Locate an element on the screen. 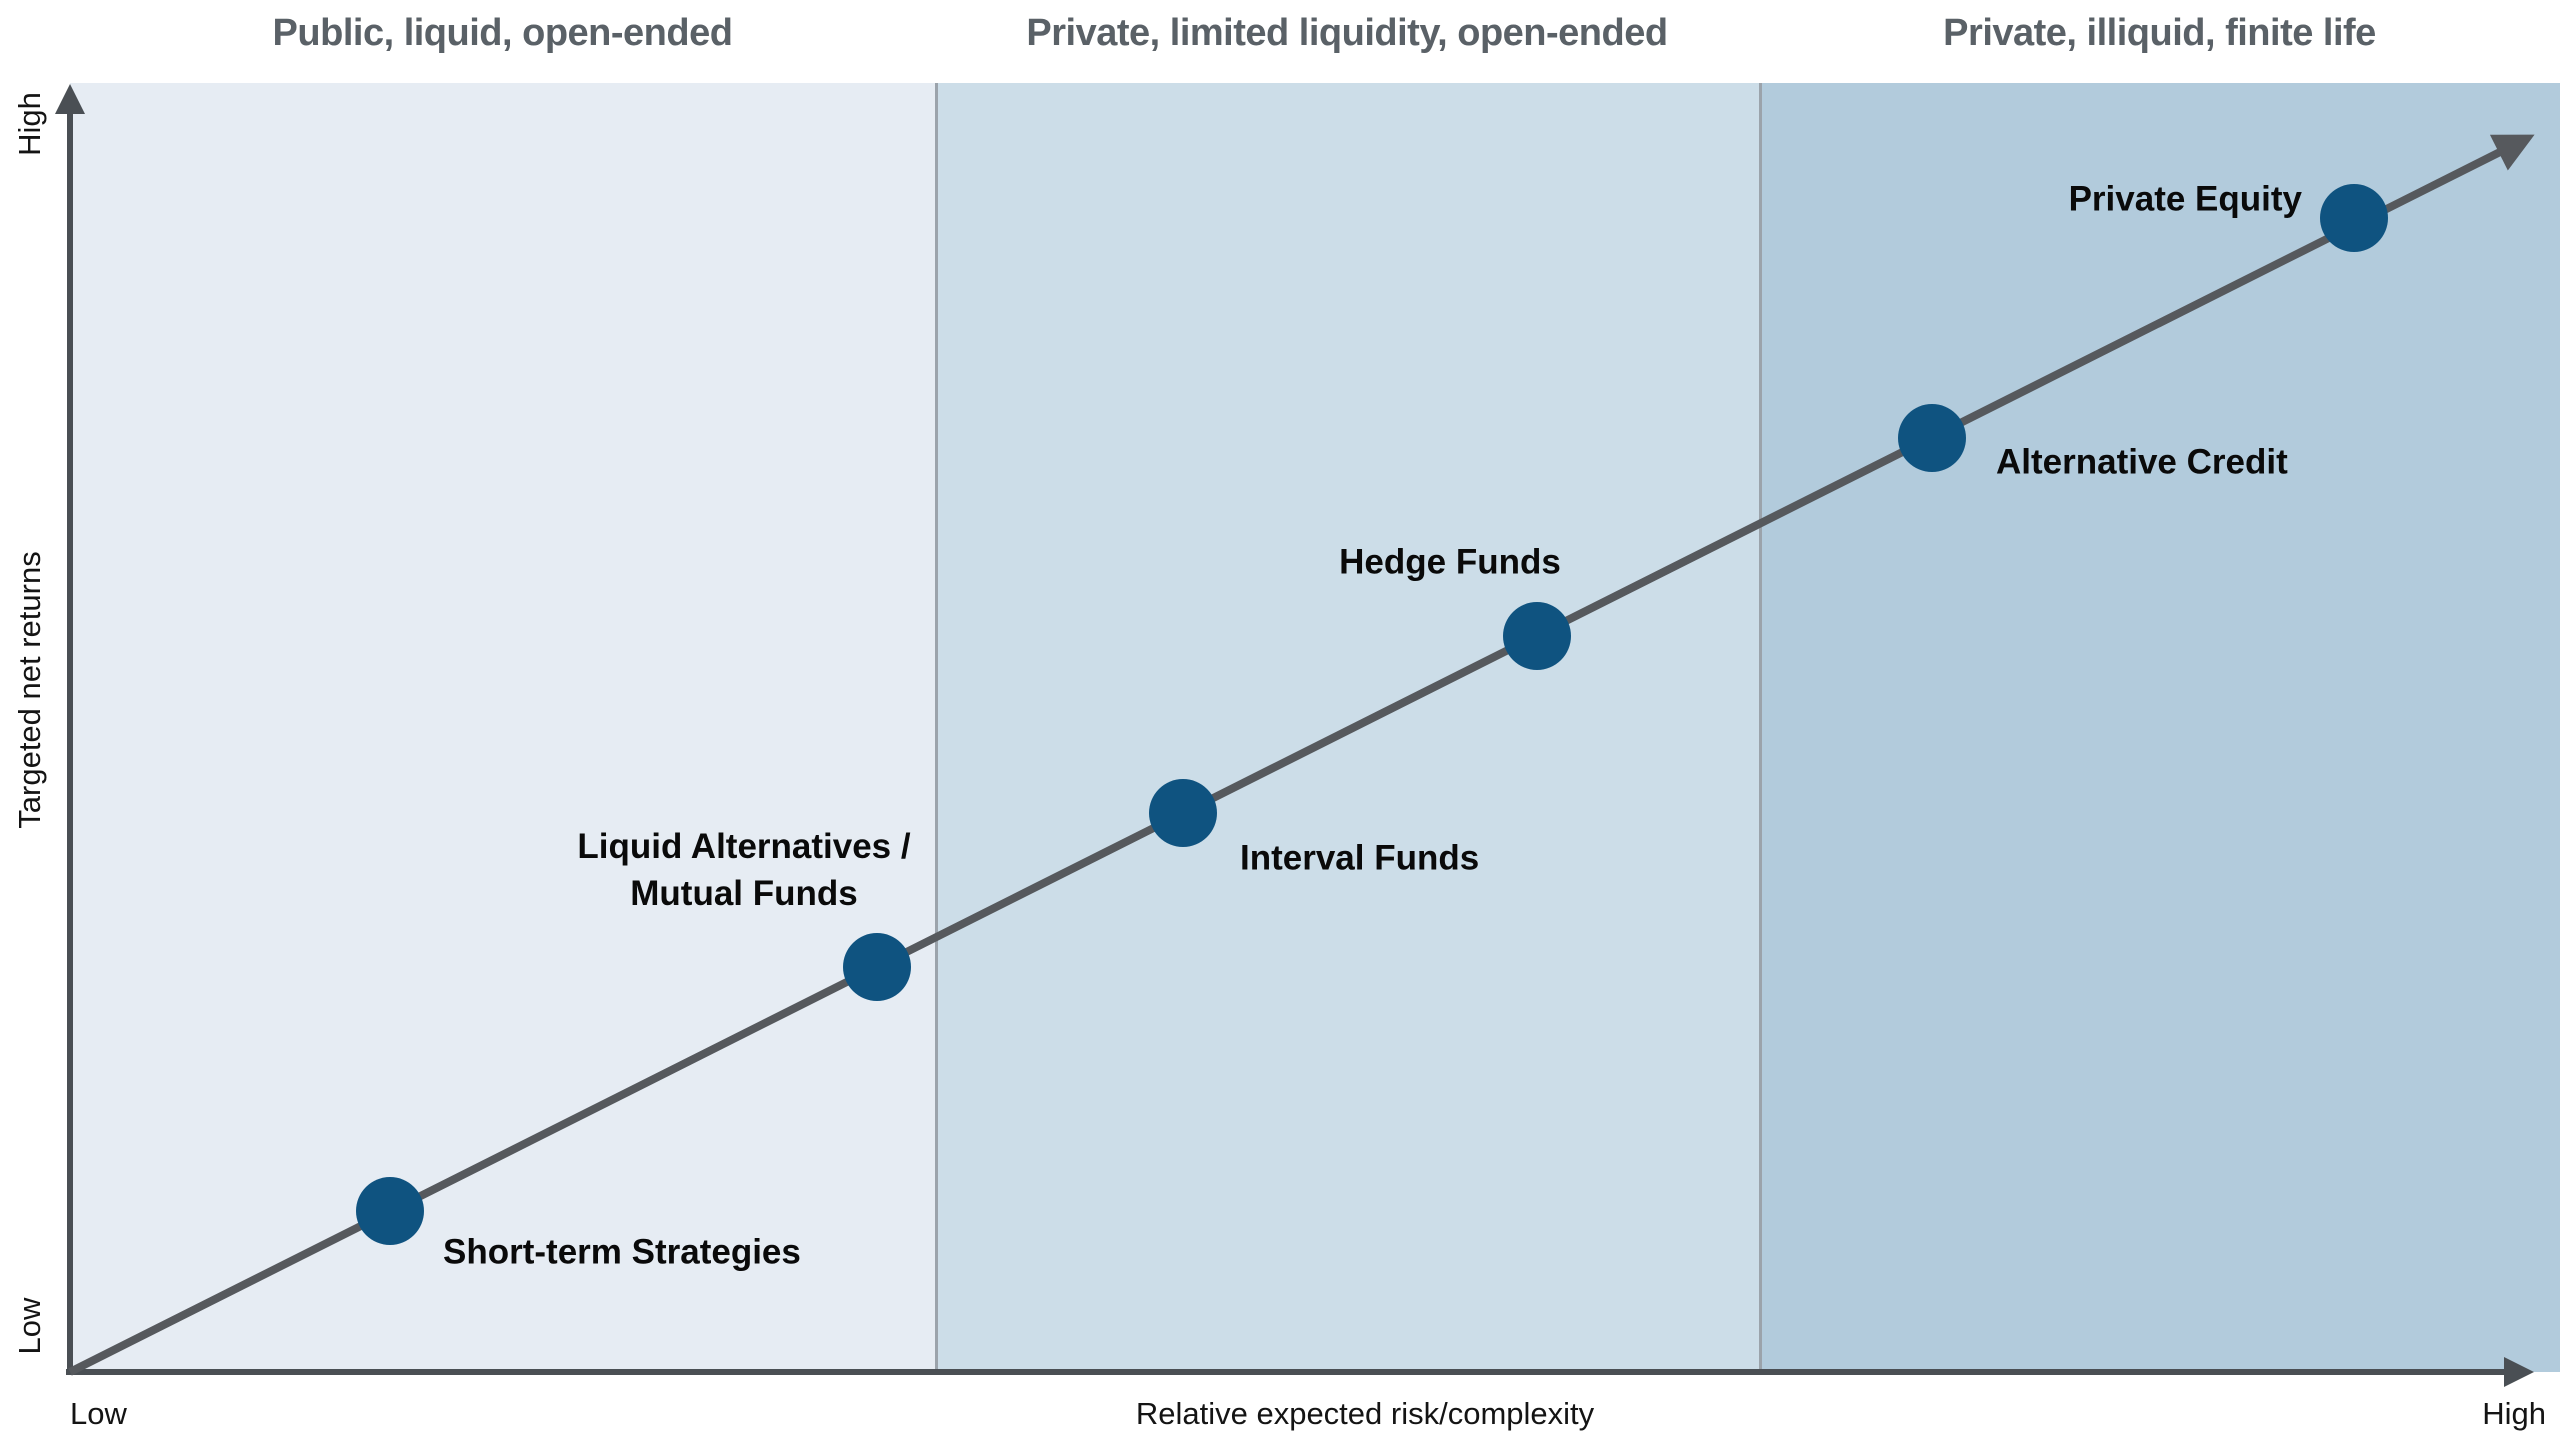  data-point-label: Short-term Strategies is located at coordinates (622, 1252).